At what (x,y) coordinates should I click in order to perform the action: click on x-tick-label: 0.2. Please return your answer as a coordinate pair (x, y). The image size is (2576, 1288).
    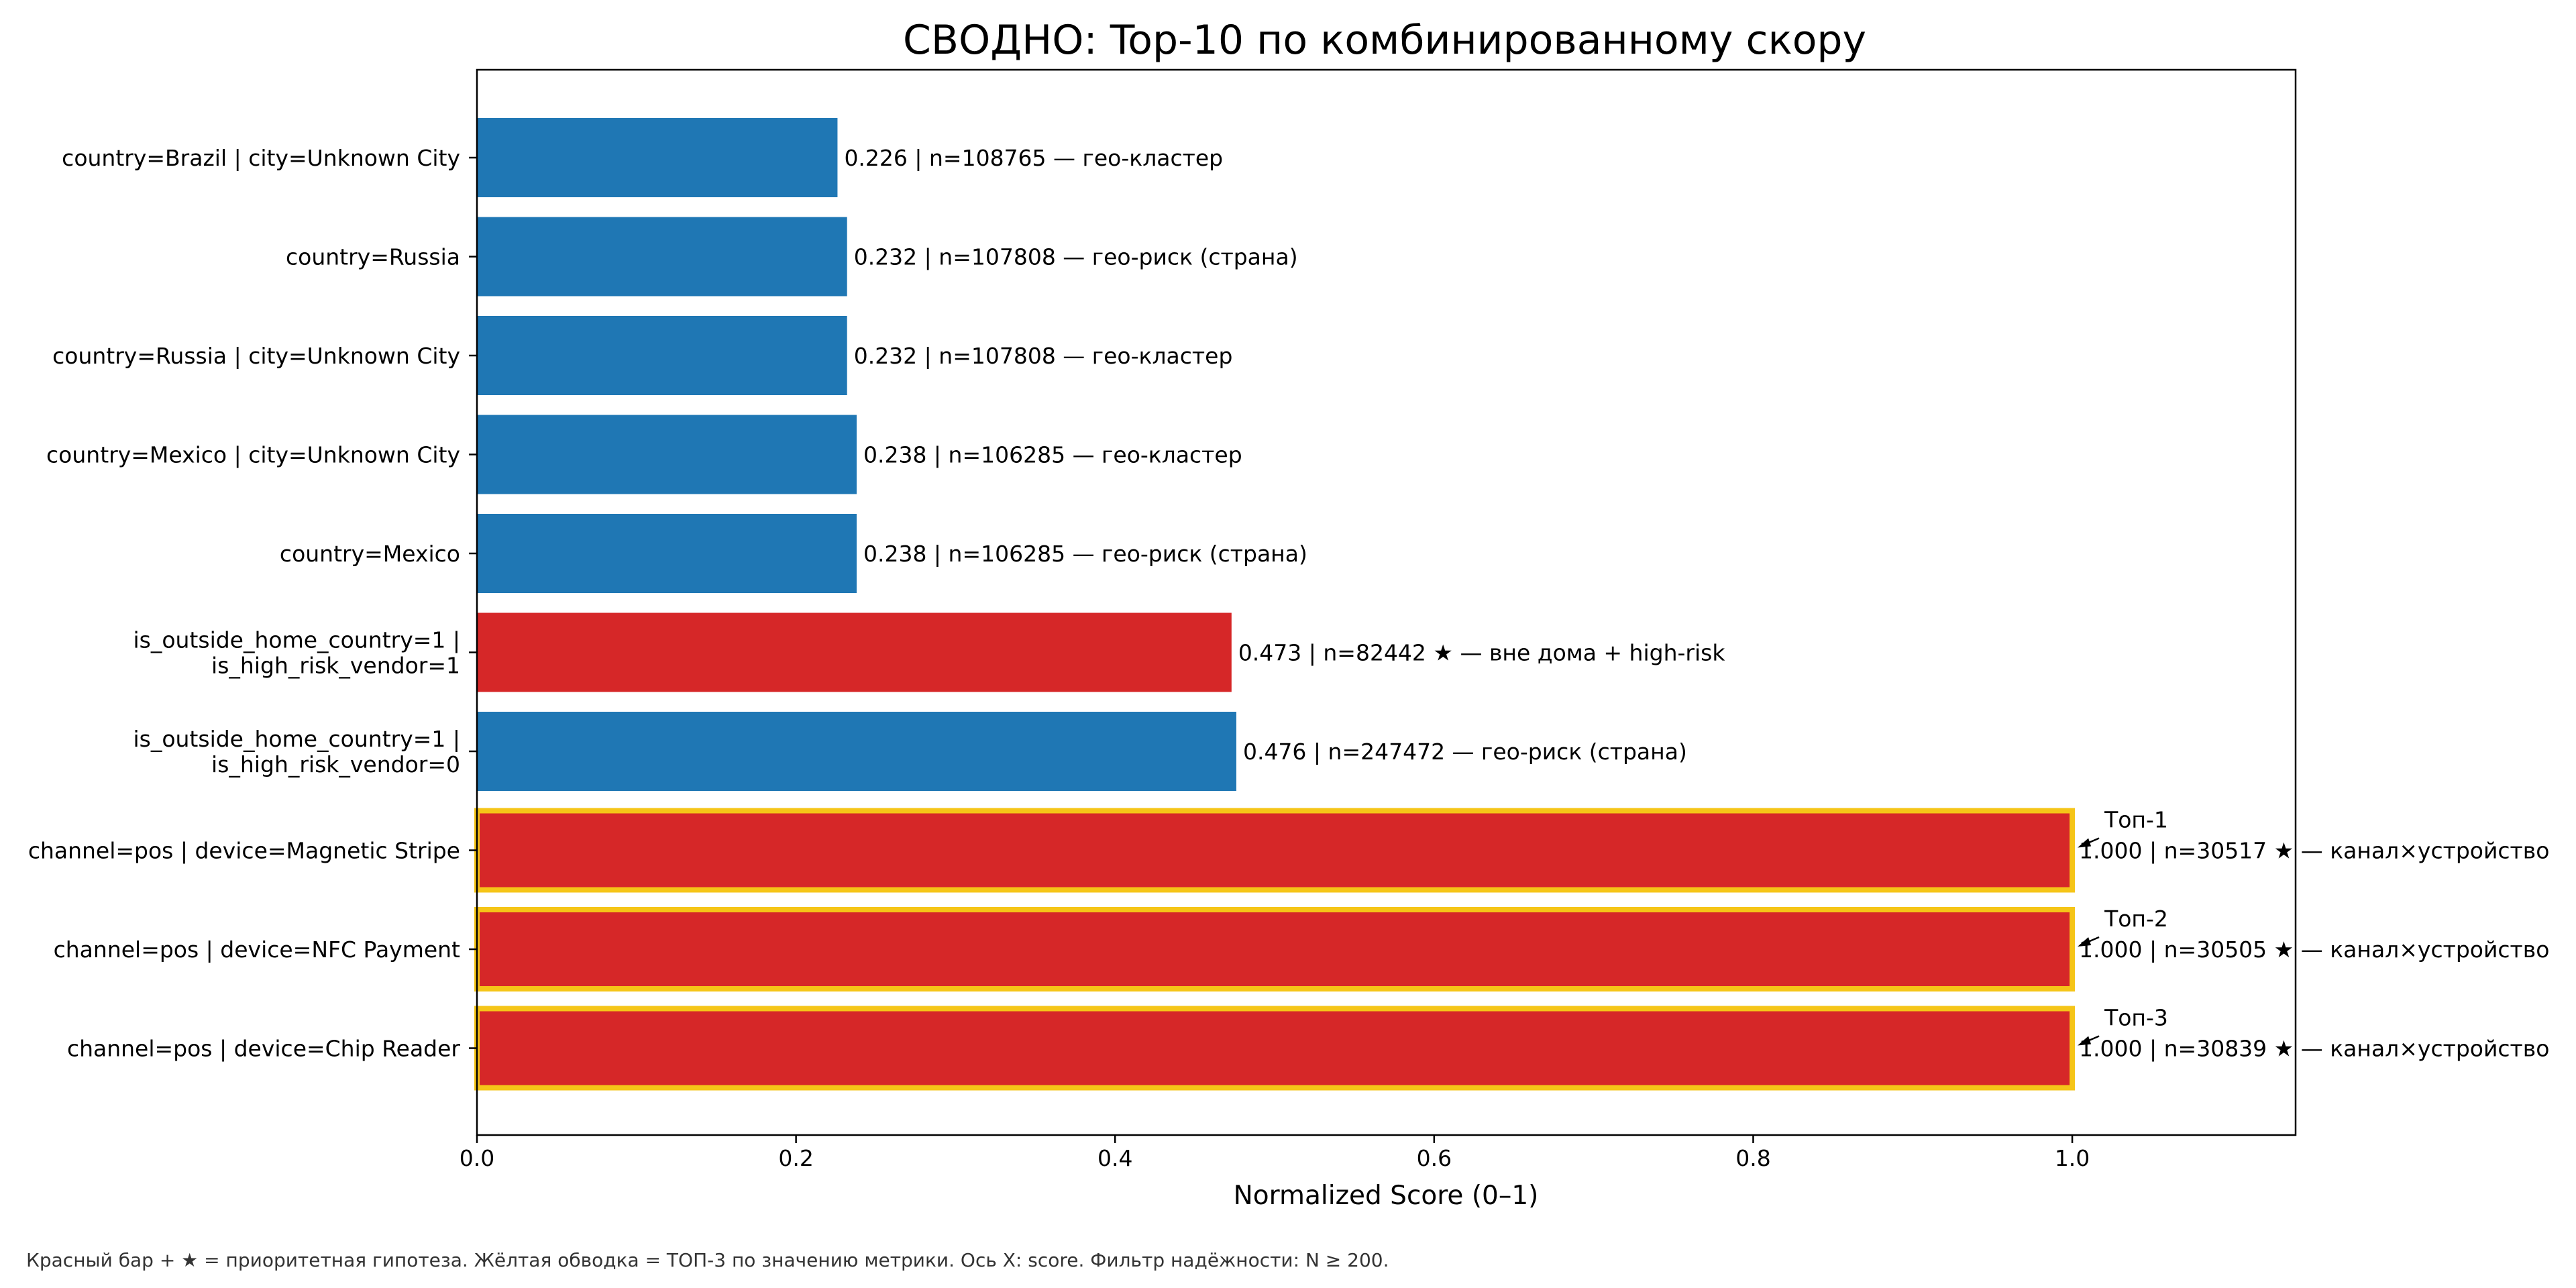
    Looking at the image, I should click on (795, 1158).